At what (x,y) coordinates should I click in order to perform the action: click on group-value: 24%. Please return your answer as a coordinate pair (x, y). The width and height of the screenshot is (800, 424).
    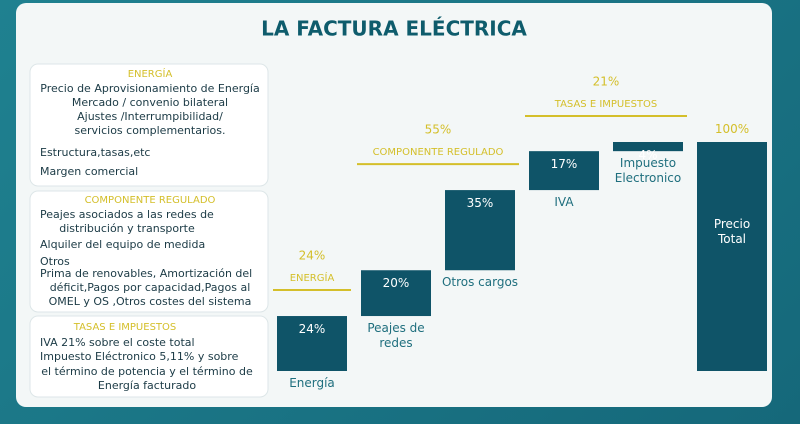
    Looking at the image, I should click on (312, 256).